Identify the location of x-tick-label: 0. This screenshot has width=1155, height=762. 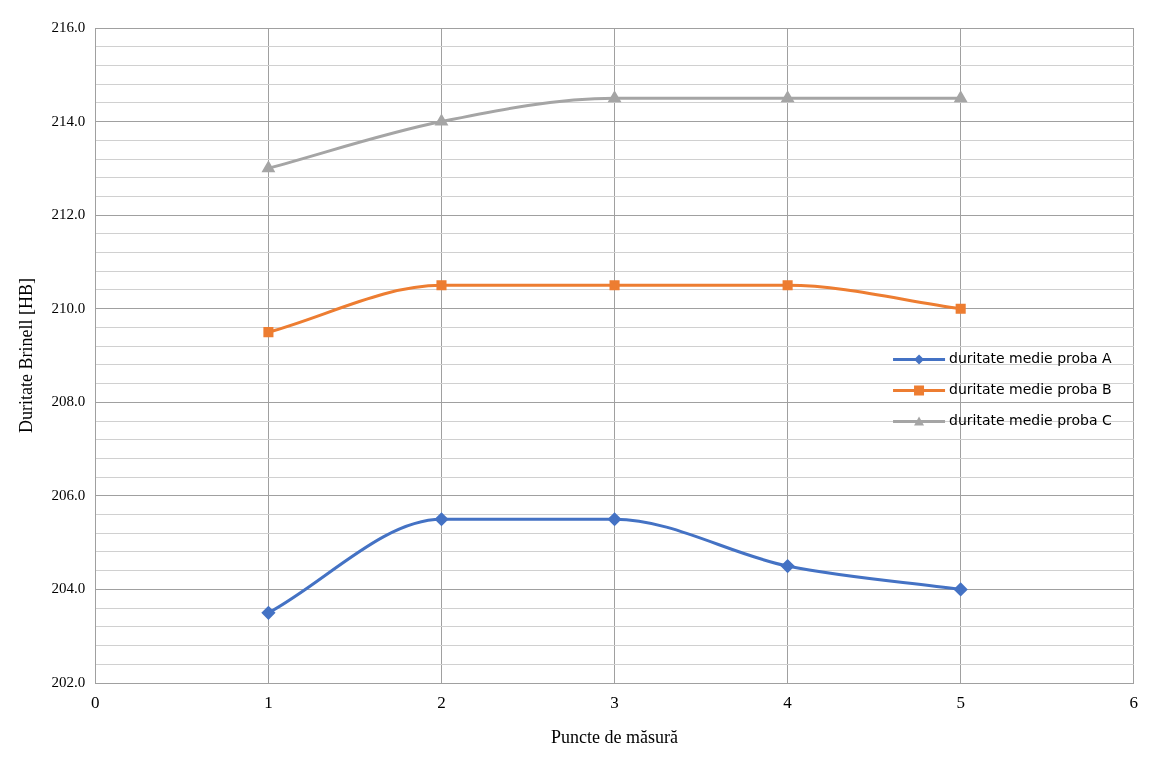
(95, 702).